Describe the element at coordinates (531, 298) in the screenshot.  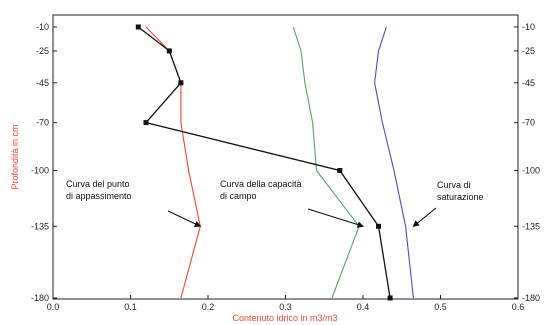
I see `y-tick-label-right: -180` at that location.